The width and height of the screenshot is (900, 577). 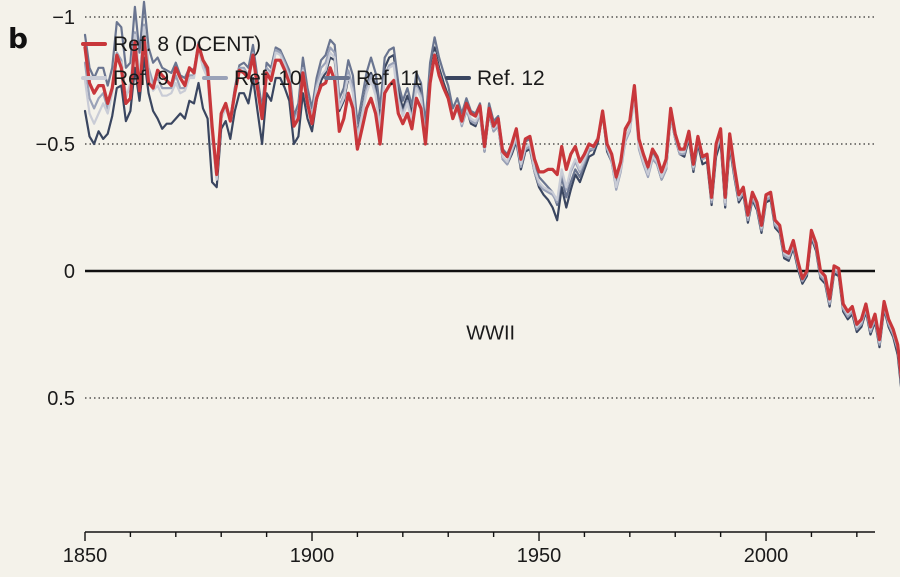 I want to click on annotations: WWII, so click(x=490, y=334).